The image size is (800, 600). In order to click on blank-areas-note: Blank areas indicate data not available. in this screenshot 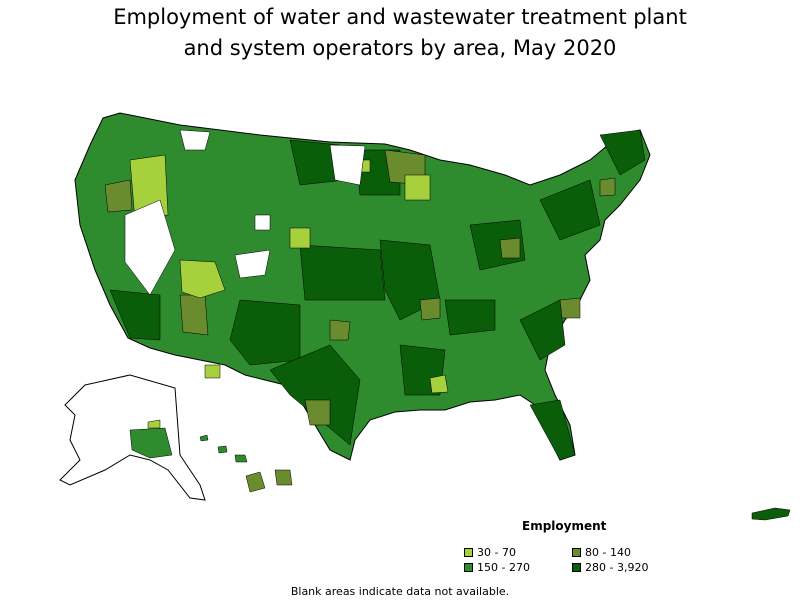, I will do `click(400, 591)`.